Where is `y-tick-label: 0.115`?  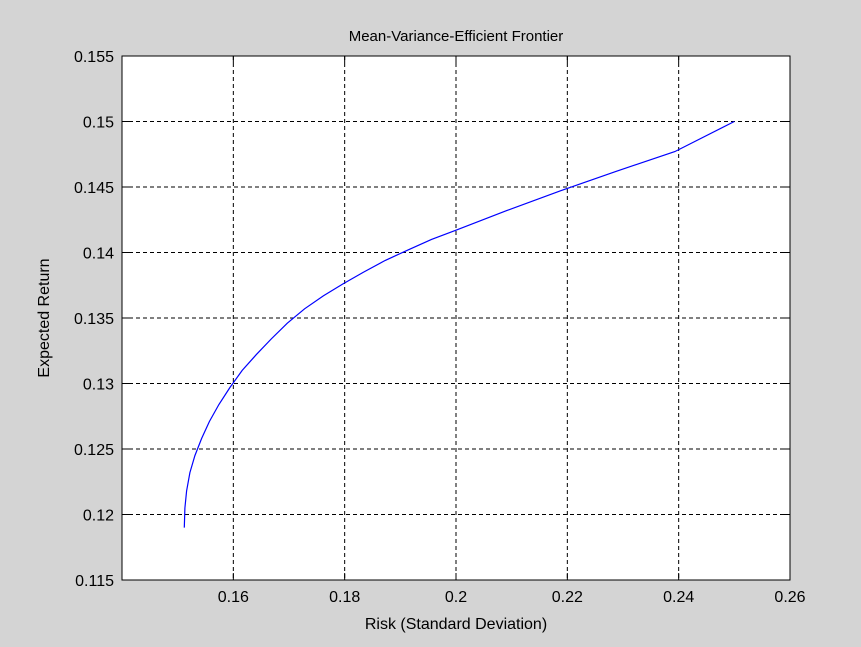
y-tick-label: 0.115 is located at coordinates (94, 581).